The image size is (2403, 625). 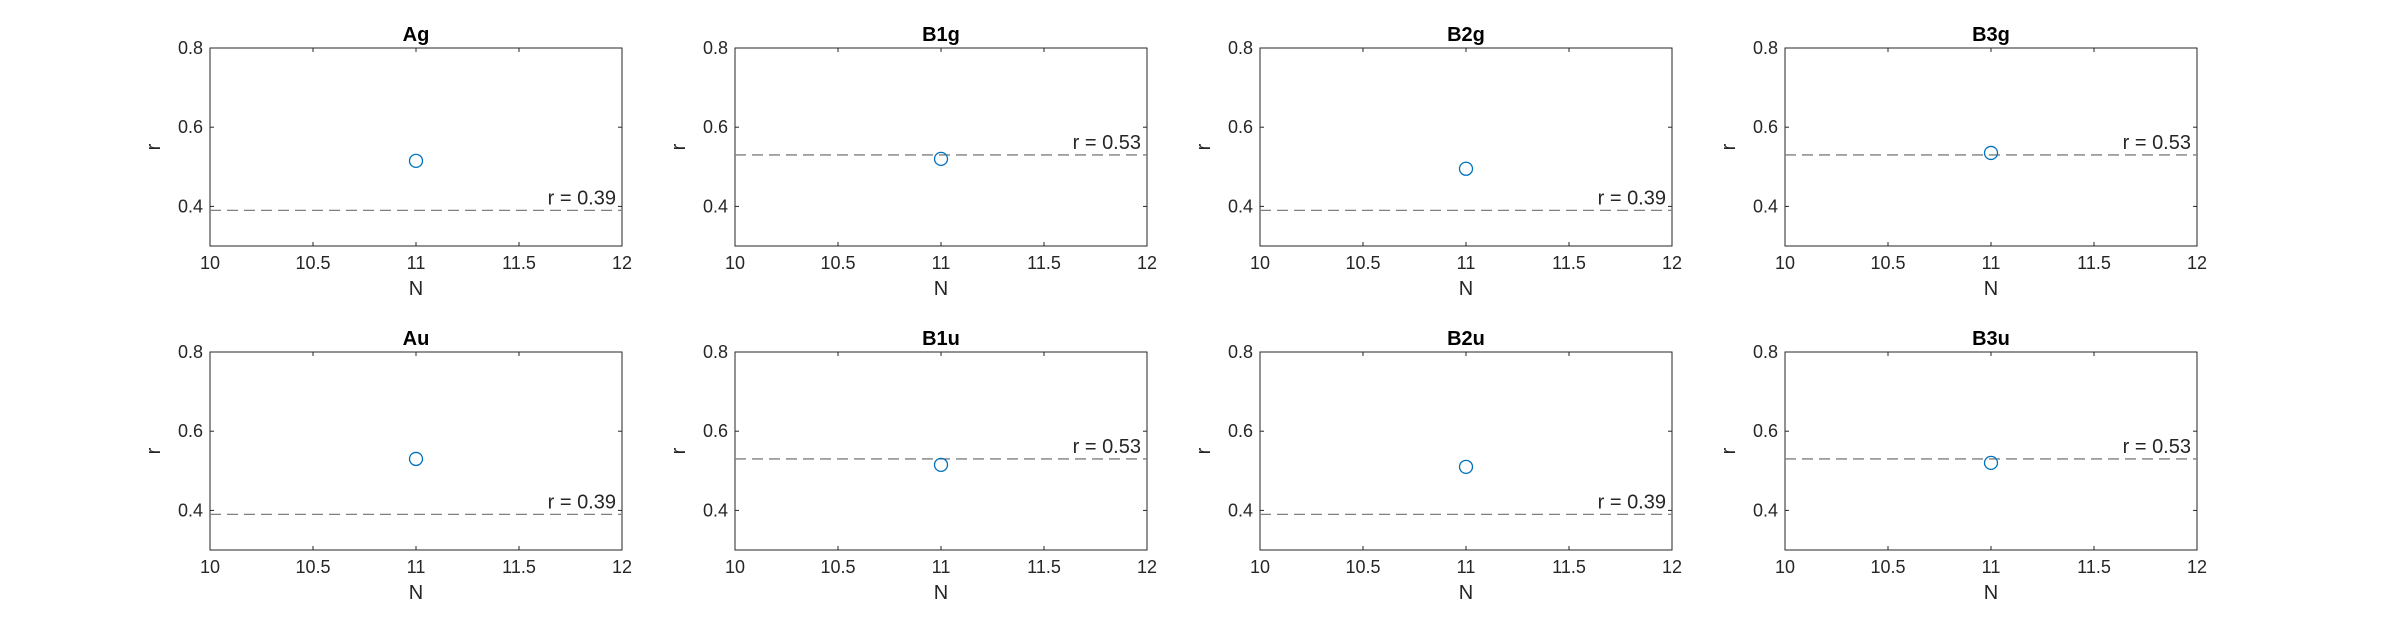 What do you see at coordinates (912, 466) in the screenshot?
I see `panel-b1u: B1u 10 10.5 11 11.5 12 0.4 0.6 0.8 Nr r = 0.53` at bounding box center [912, 466].